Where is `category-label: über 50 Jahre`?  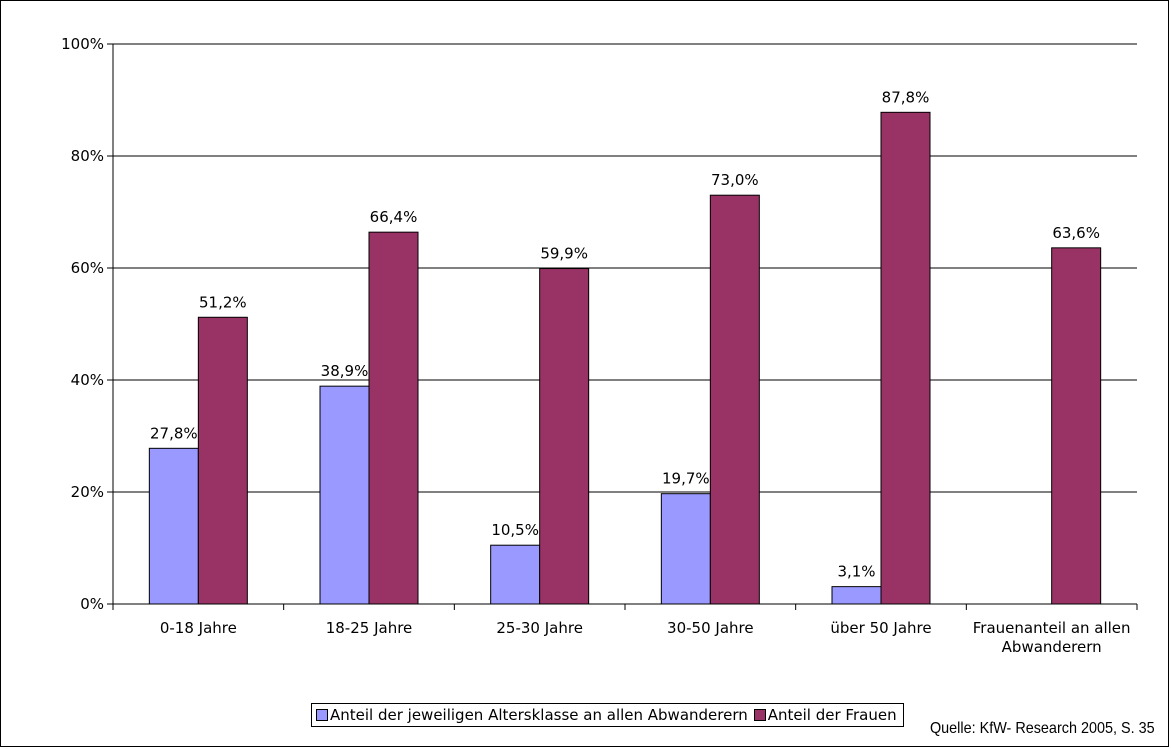 category-label: über 50 Jahre is located at coordinates (880, 628).